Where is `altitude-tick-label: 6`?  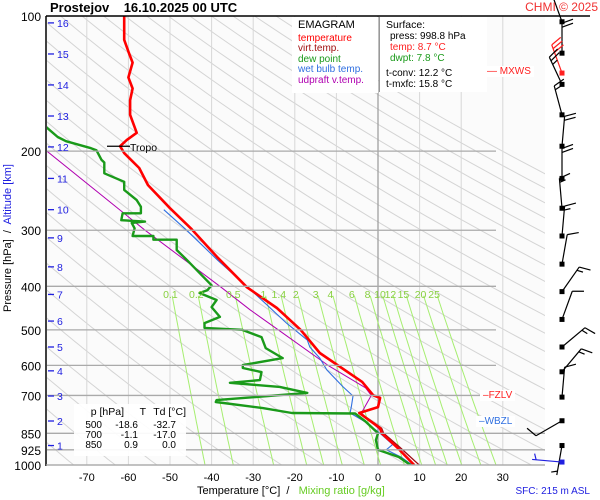 altitude-tick-label: 6 is located at coordinates (60, 322).